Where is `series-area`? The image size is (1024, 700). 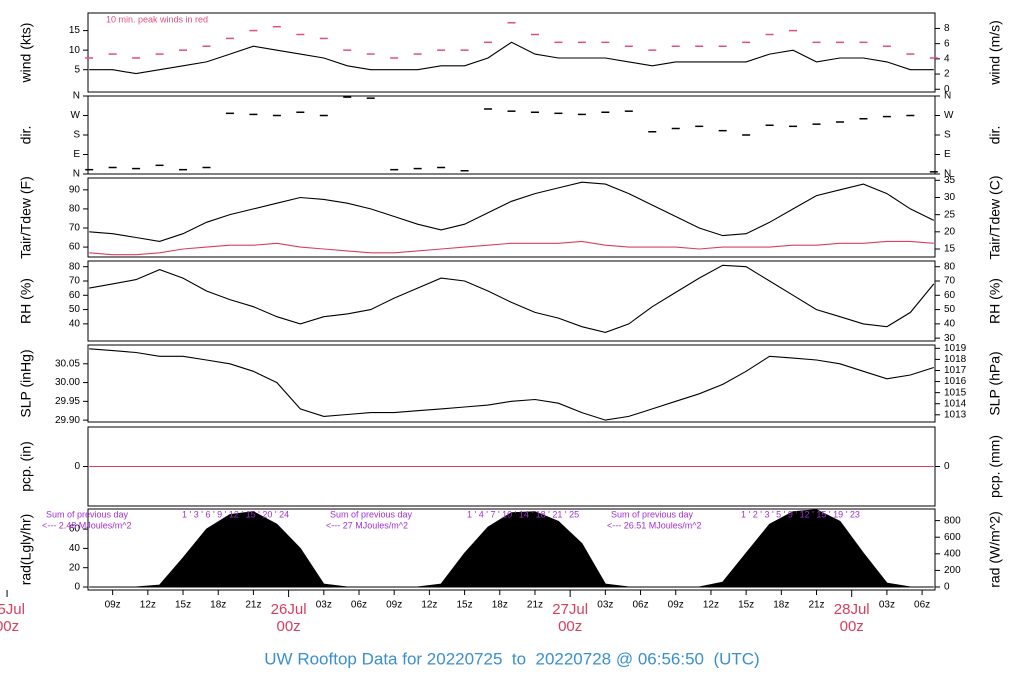
series-area is located at coordinates (511, 548).